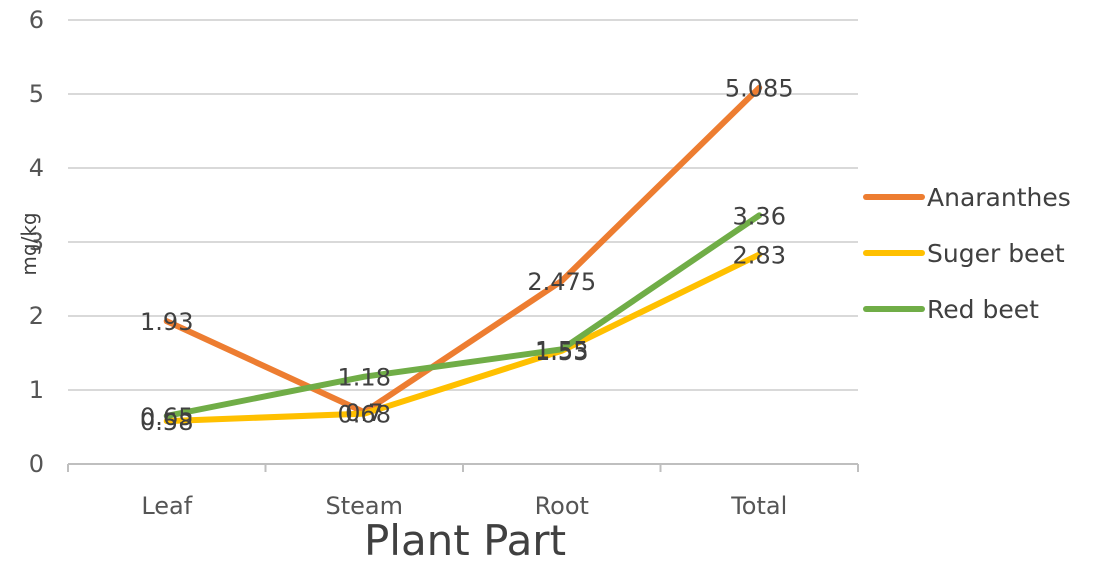  Describe the element at coordinates (759, 256) in the screenshot. I see `data-label: 2.83` at that location.